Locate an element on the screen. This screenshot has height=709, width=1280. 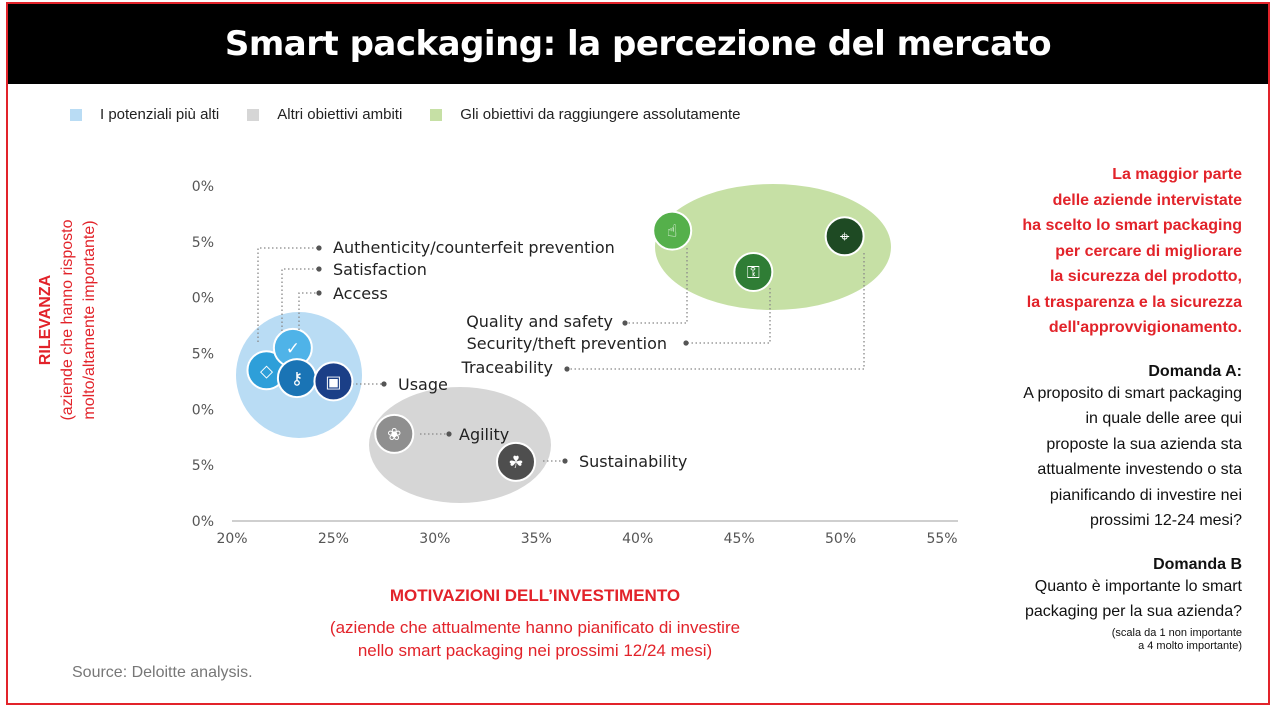
x-tick-label: 30% is located at coordinates (434, 539).